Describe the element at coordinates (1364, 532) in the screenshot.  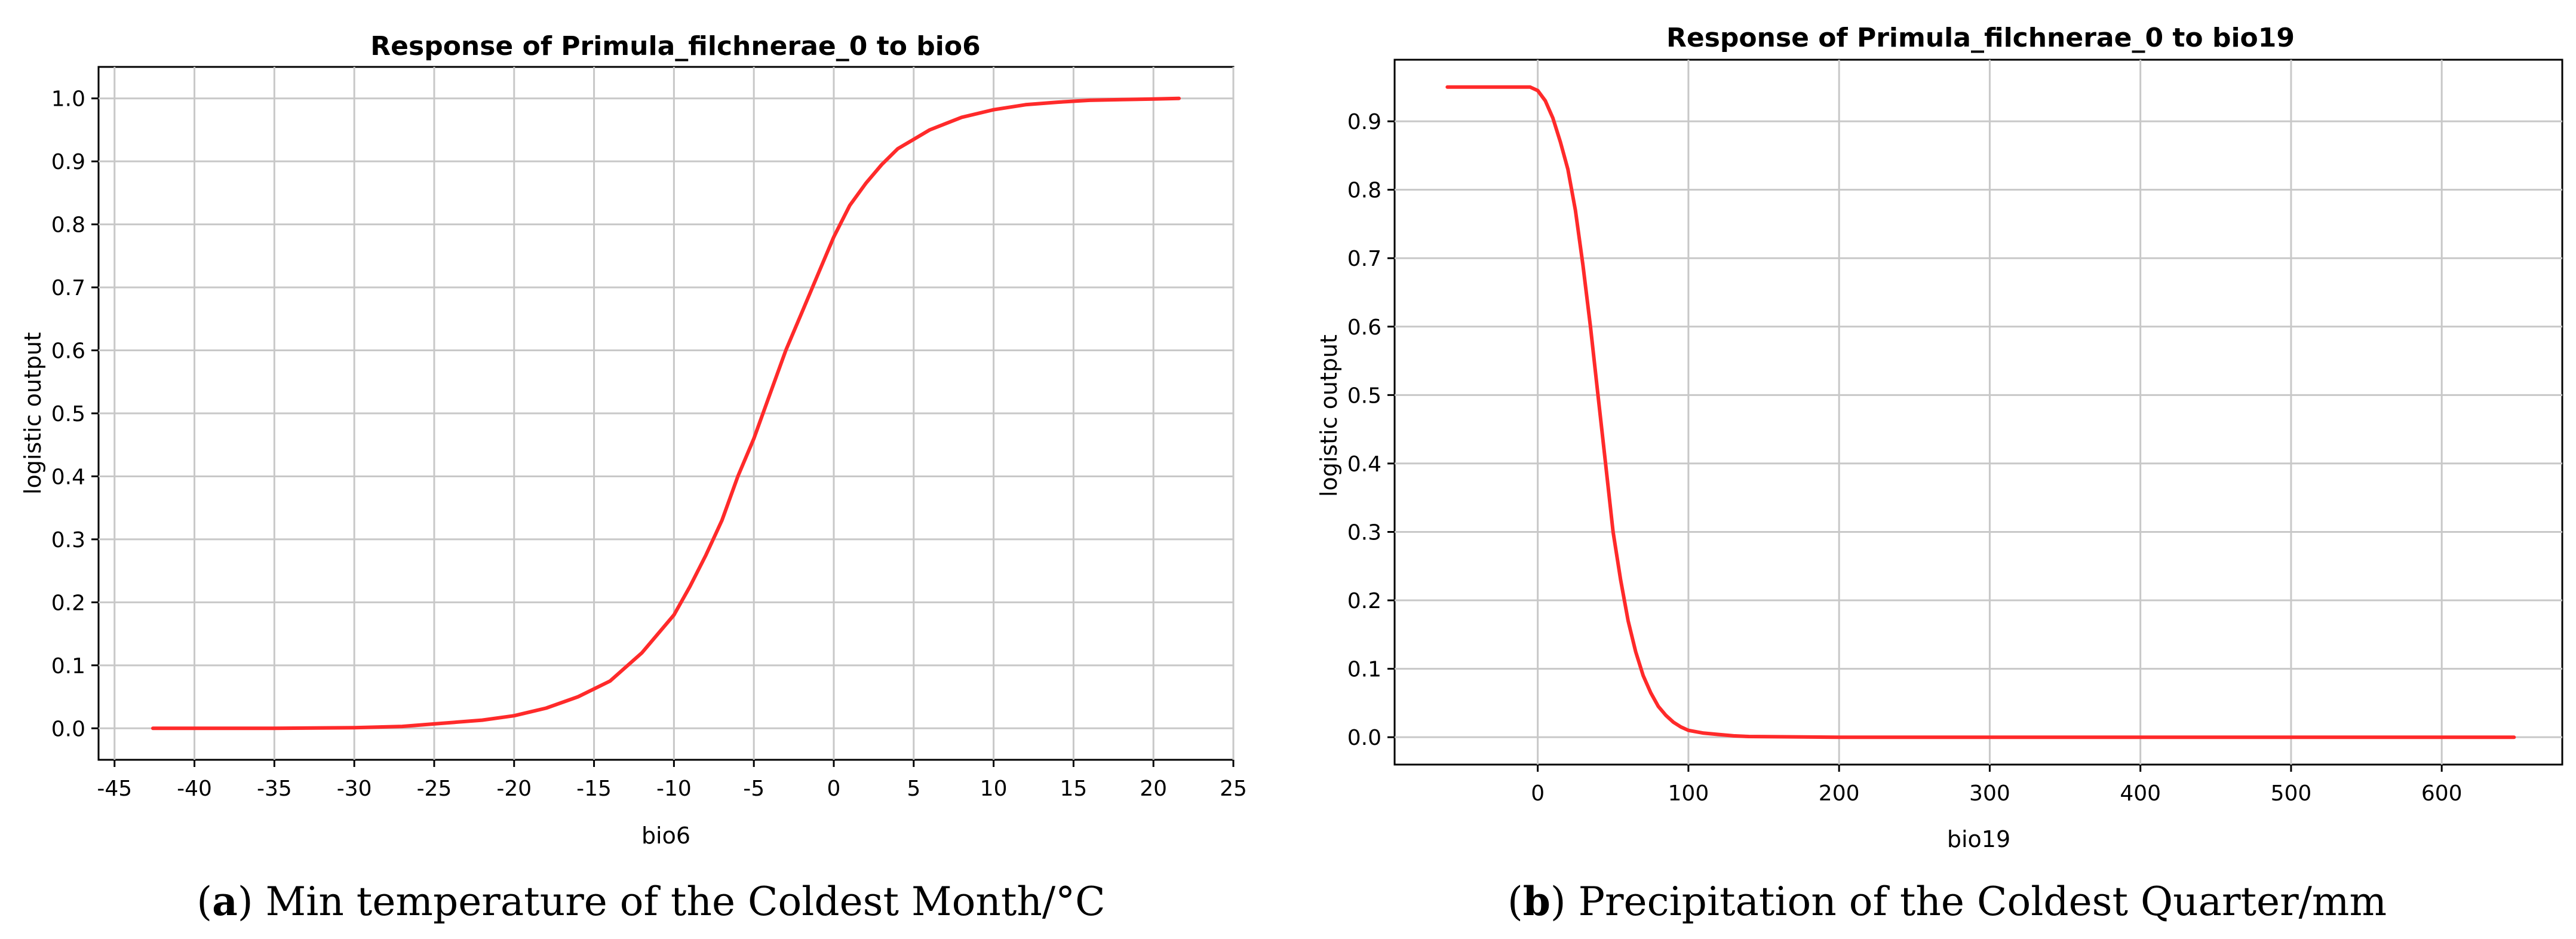
I see `b-ytick-label: 0.3` at that location.